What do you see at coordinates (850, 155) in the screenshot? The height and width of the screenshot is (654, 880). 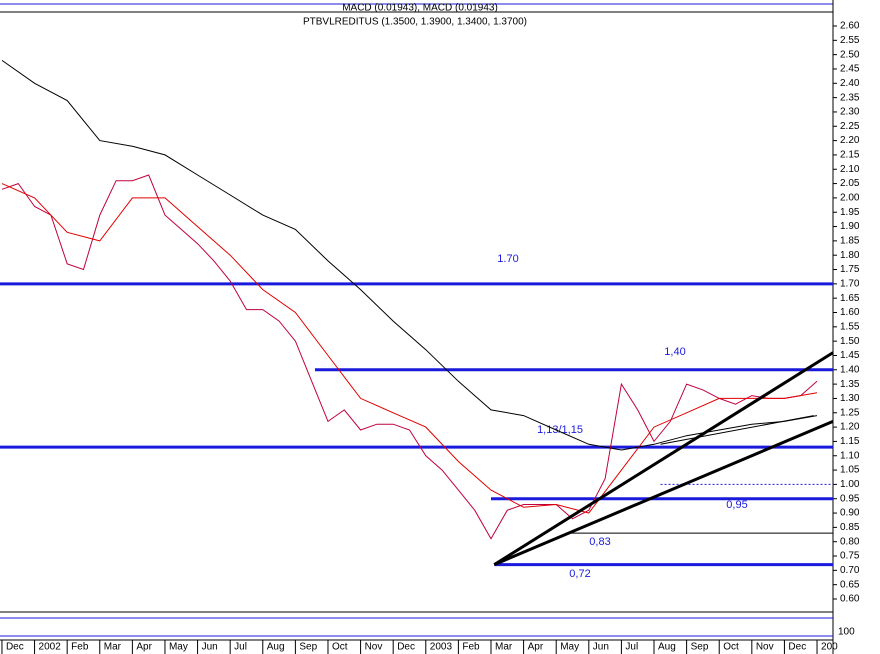 I see `y-tick-label: 2.15` at bounding box center [850, 155].